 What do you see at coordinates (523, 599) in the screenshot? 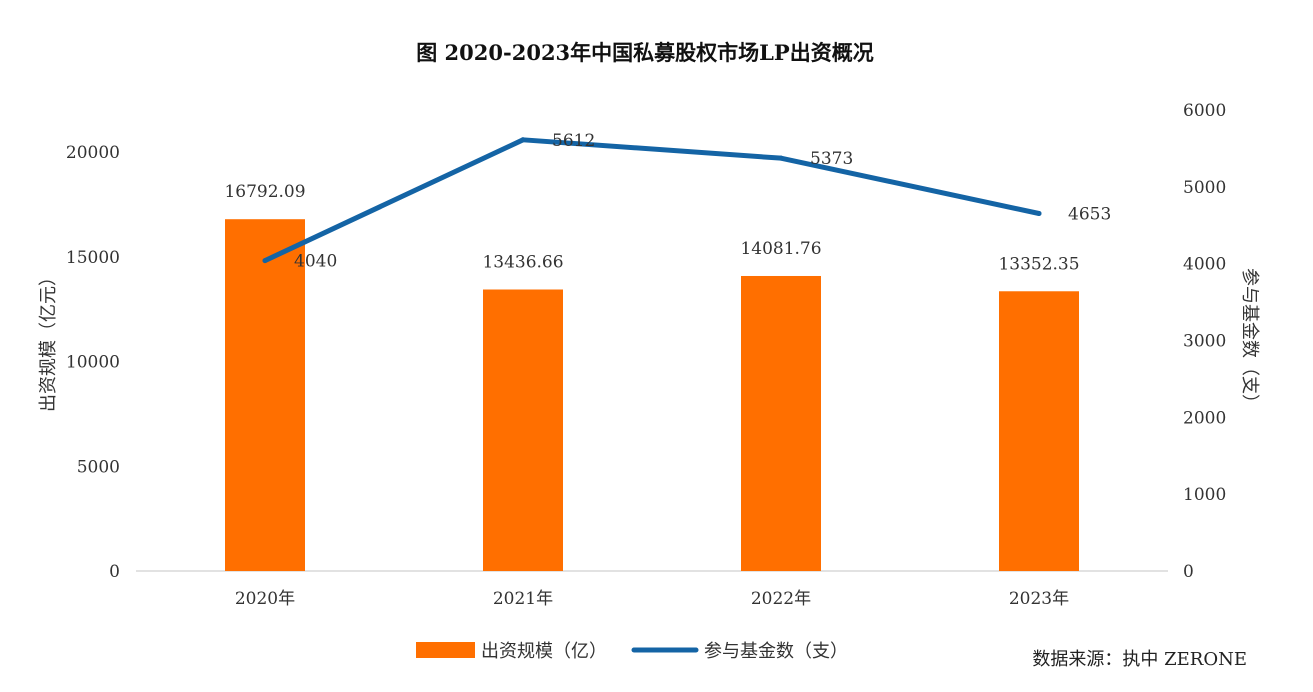
I see `x-tick-label: 2021年` at bounding box center [523, 599].